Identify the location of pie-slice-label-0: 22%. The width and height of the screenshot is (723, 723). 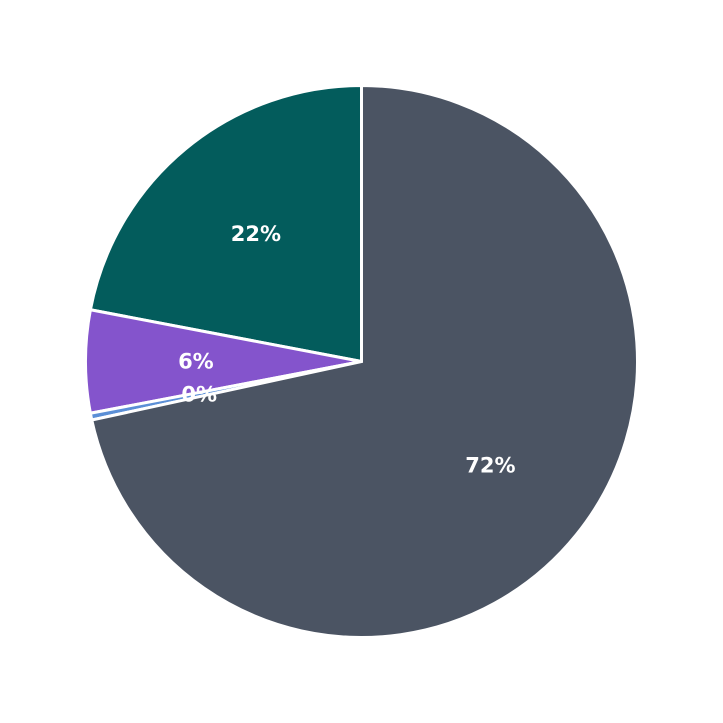
(256, 234).